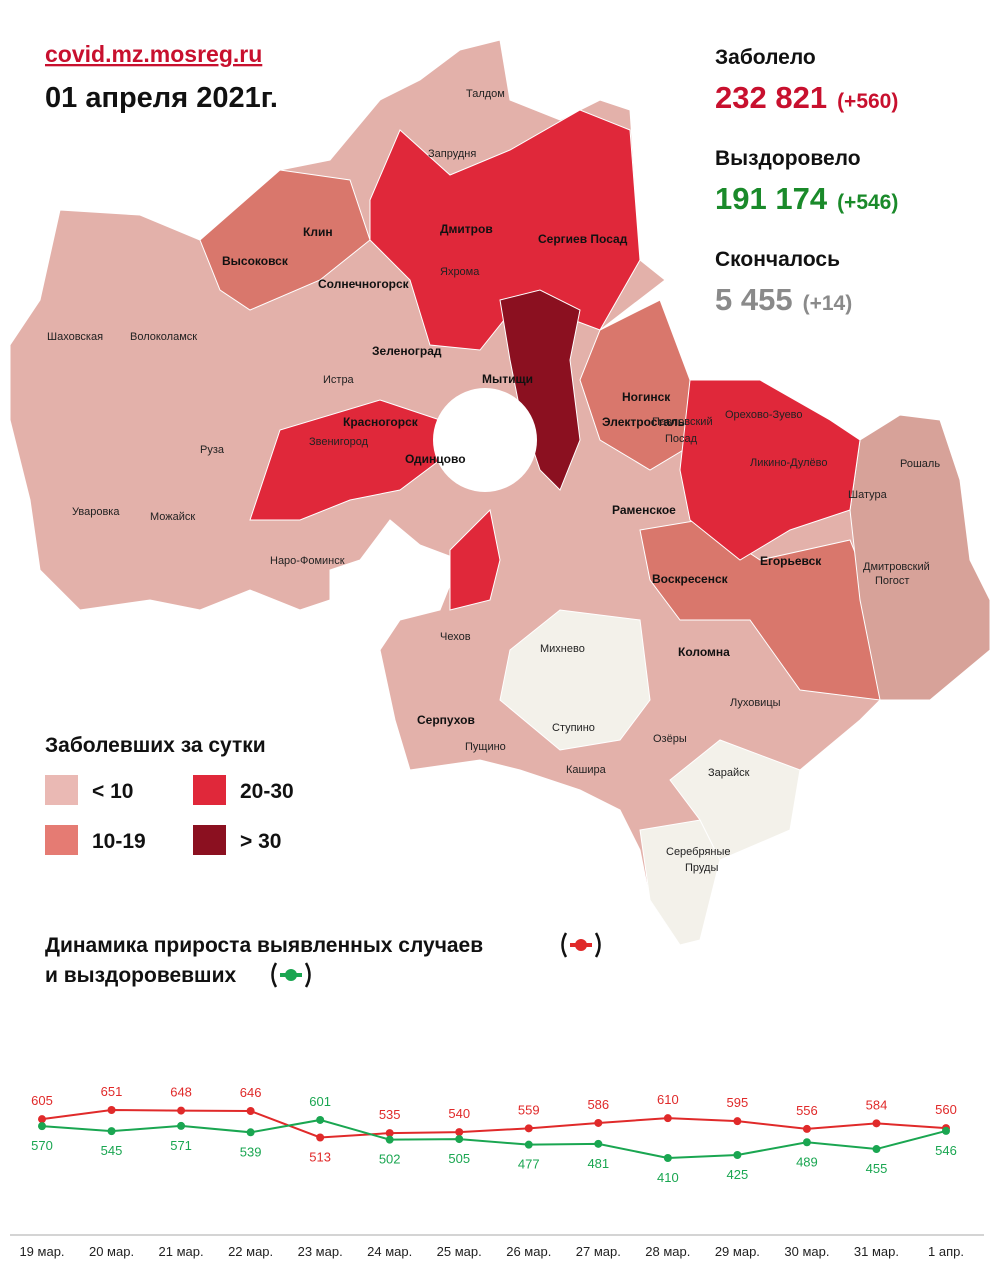 Image resolution: width=994 pixels, height=1280 pixels. I want to click on data-label: 605, so click(42, 1100).